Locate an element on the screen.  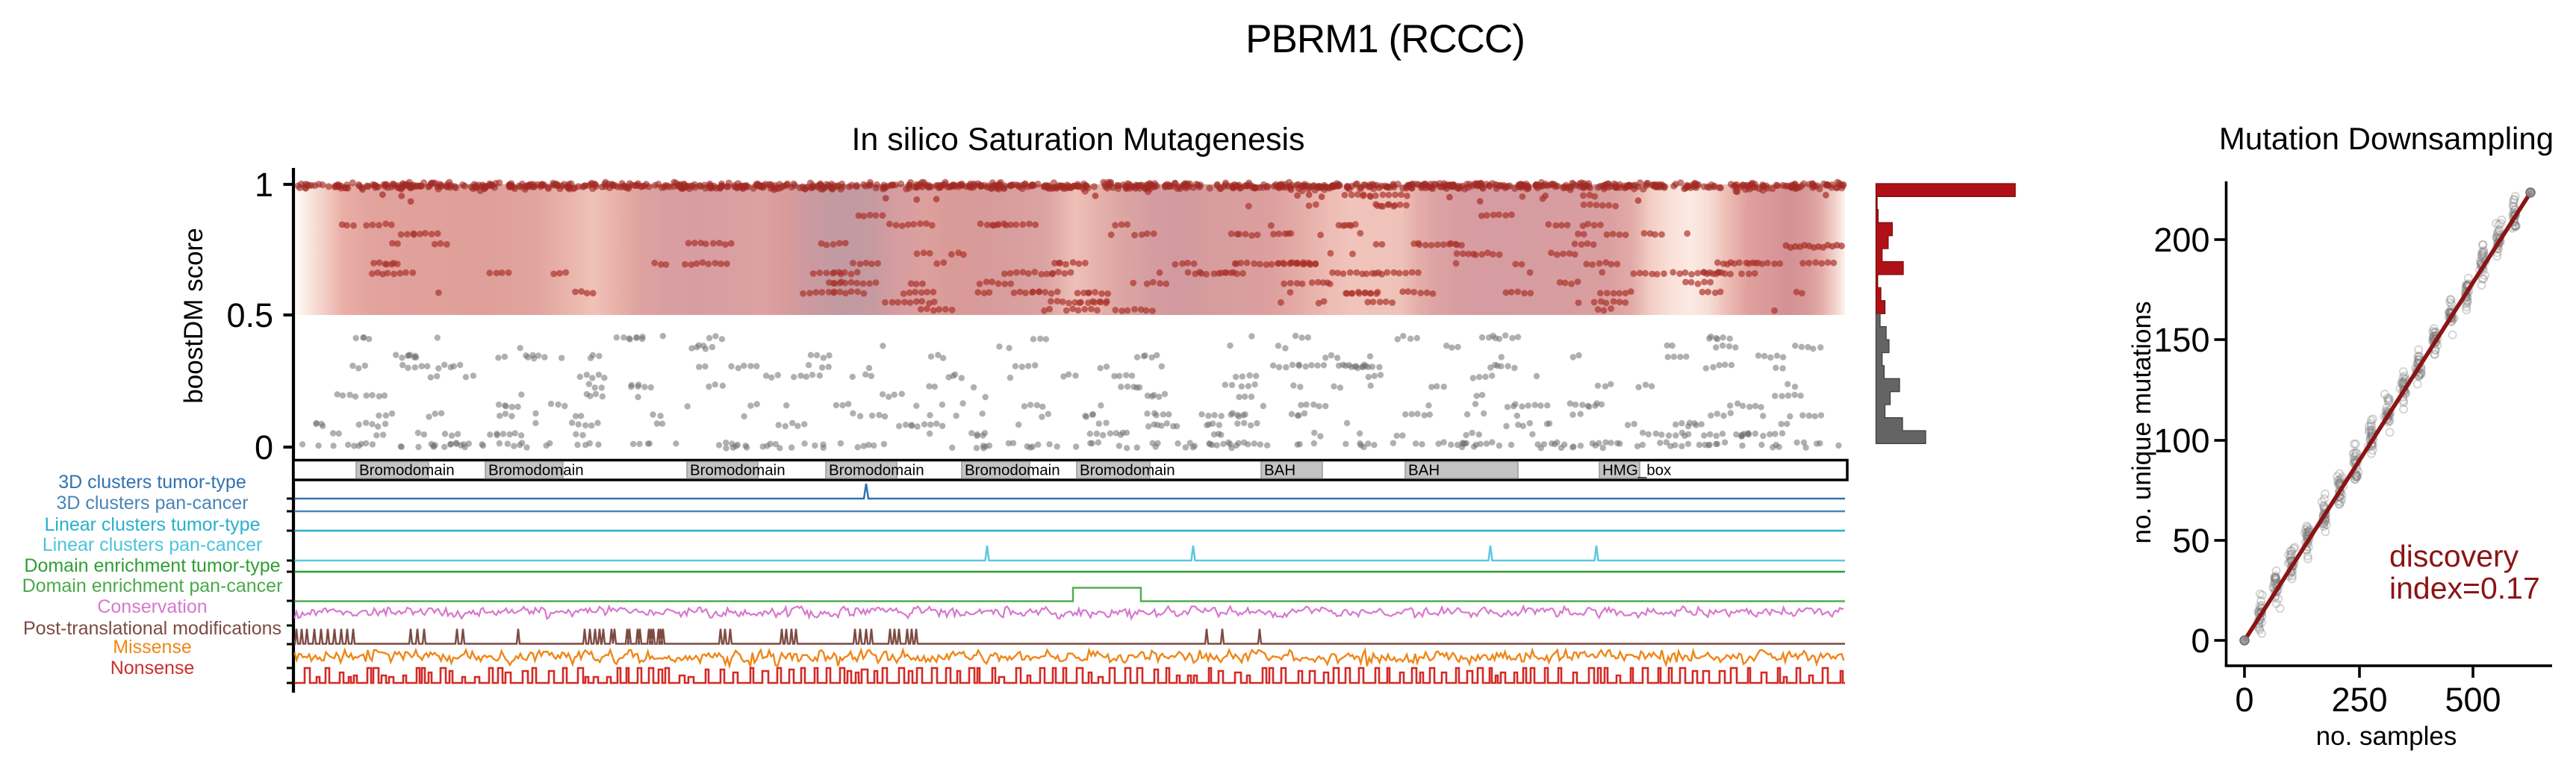
svg-text: Nonsense is located at coordinates (153, 668).